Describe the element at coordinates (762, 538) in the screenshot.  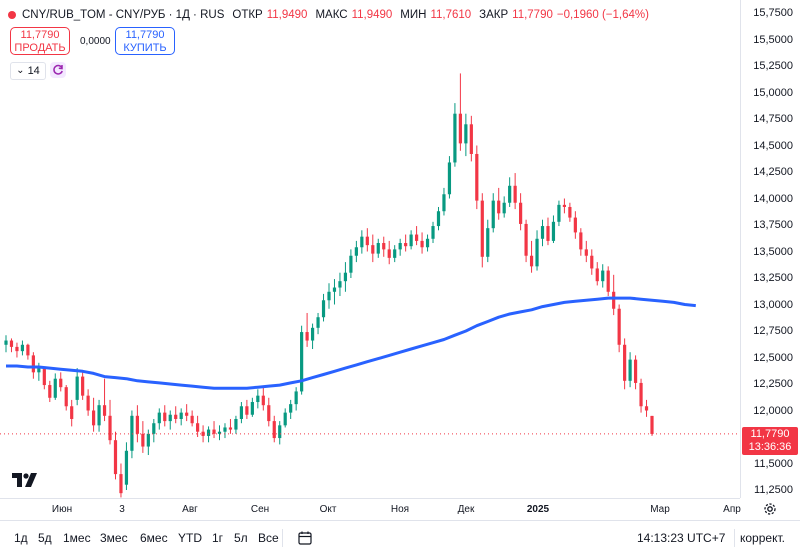
I see `adjust-button: коррект.` at that location.